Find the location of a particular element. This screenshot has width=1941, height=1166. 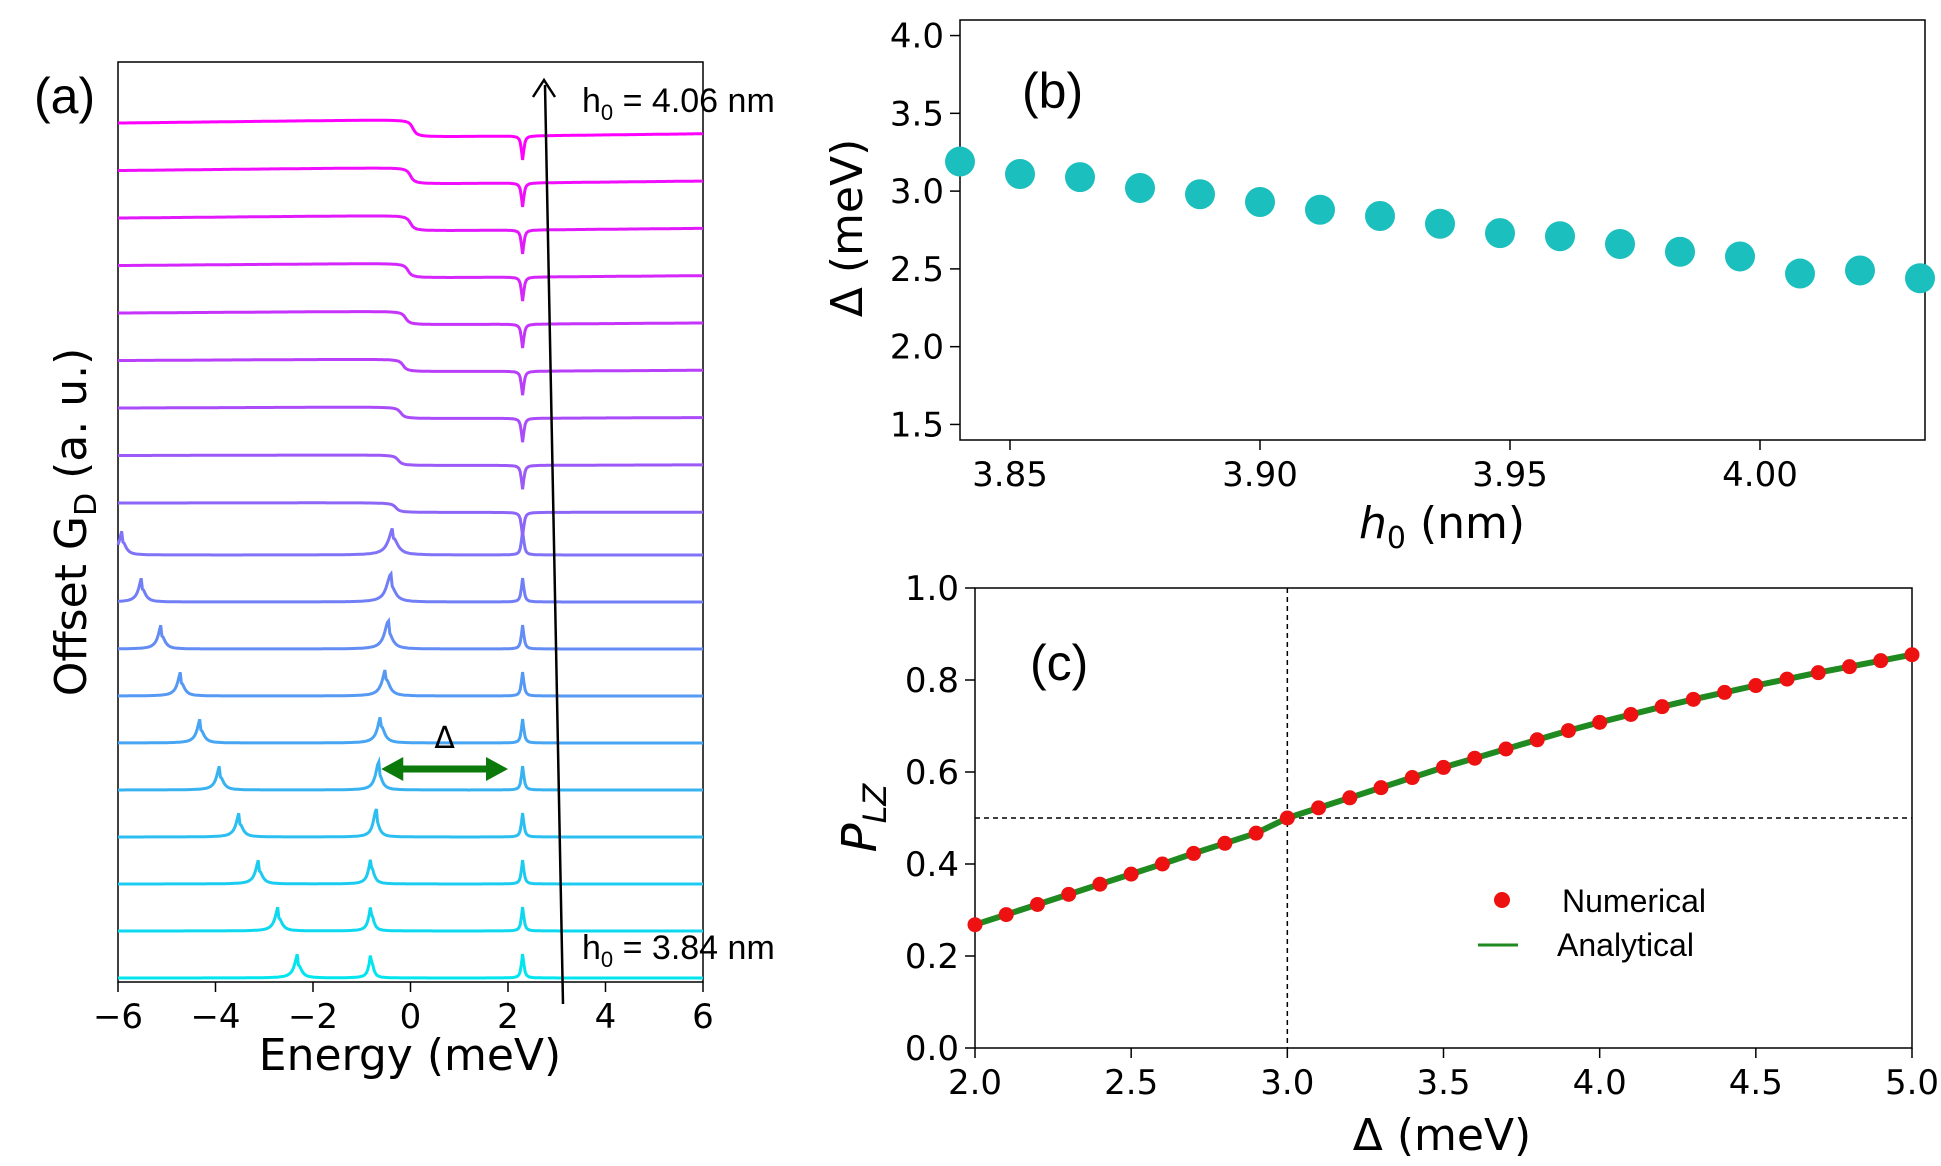

legend-numerical-label: Numerical is located at coordinates (1634, 901).